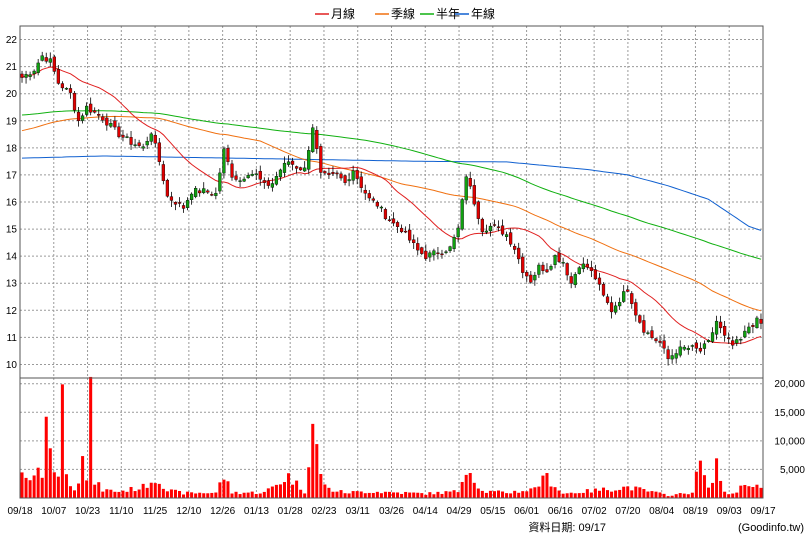 This screenshot has width=808, height=540. Describe the element at coordinates (391, 193) in the screenshot. I see `ma-year-line` at that location.